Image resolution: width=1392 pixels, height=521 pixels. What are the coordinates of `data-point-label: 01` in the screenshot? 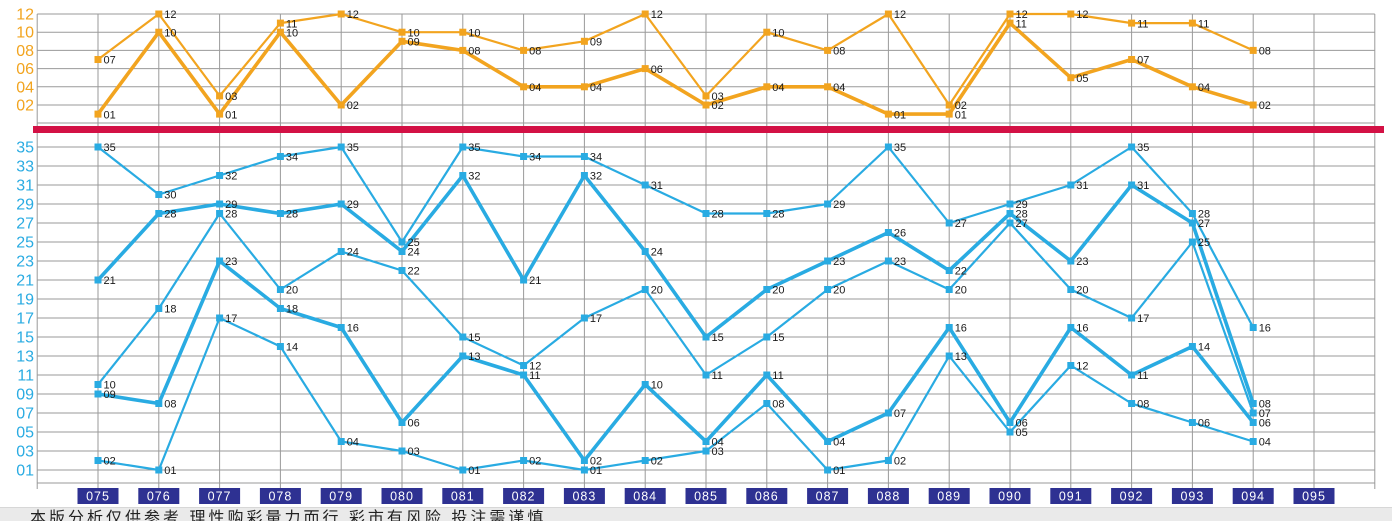 It's located at (110, 115).